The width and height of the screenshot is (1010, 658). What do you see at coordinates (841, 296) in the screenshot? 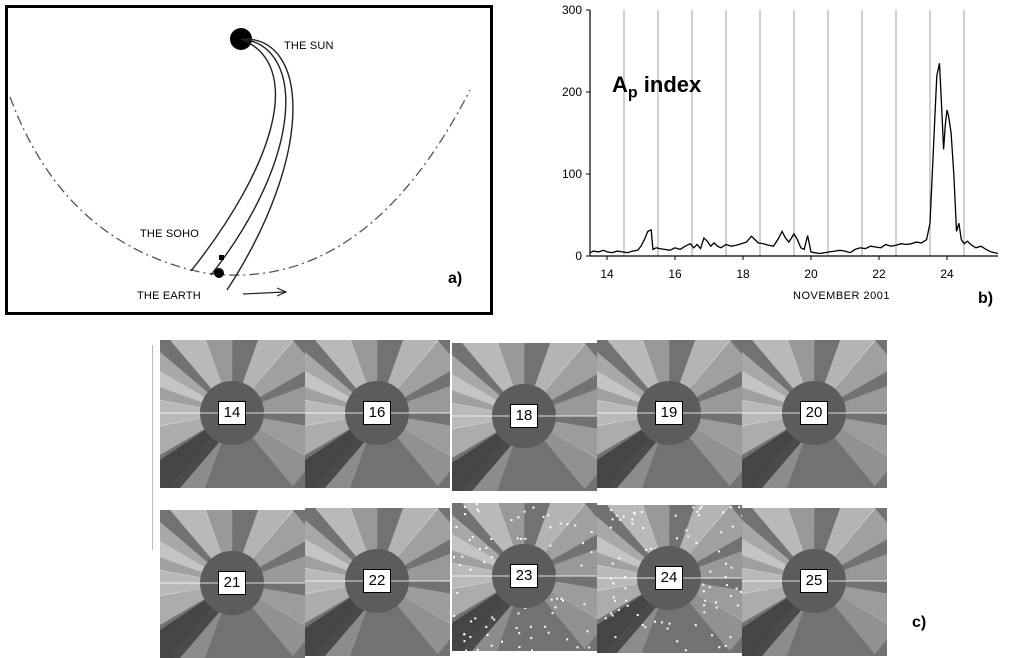
I see `x-axis-label: NOVEMBER 2001` at bounding box center [841, 296].